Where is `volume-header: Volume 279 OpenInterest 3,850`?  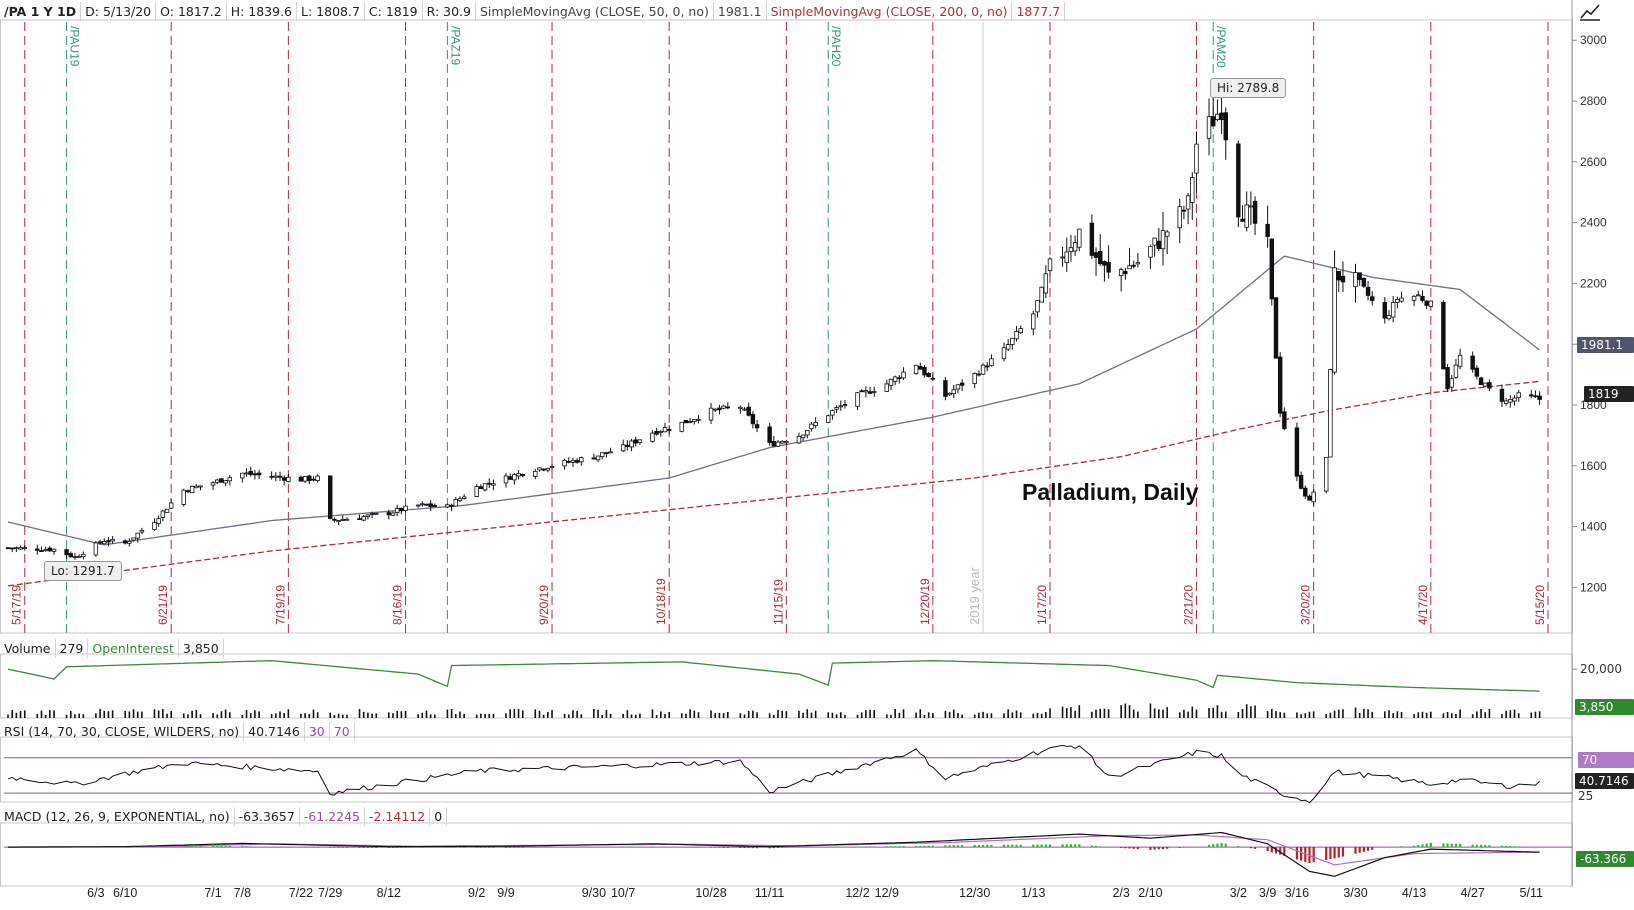 volume-header: Volume 279 OpenInterest 3,850 is located at coordinates (112, 648).